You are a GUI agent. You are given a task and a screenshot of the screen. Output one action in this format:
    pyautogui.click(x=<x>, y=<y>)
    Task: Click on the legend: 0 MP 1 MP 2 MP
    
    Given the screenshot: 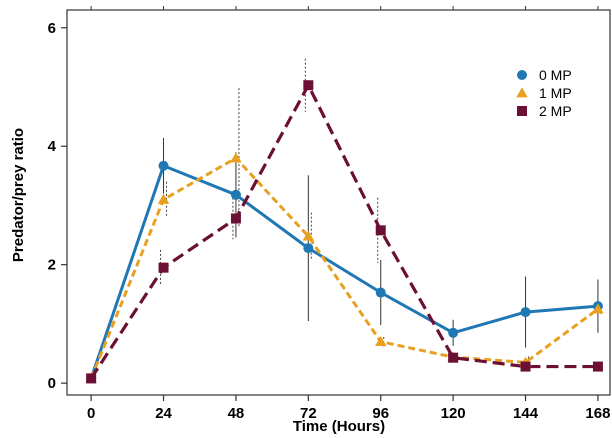 What is the action you would take?
    pyautogui.click(x=544, y=93)
    